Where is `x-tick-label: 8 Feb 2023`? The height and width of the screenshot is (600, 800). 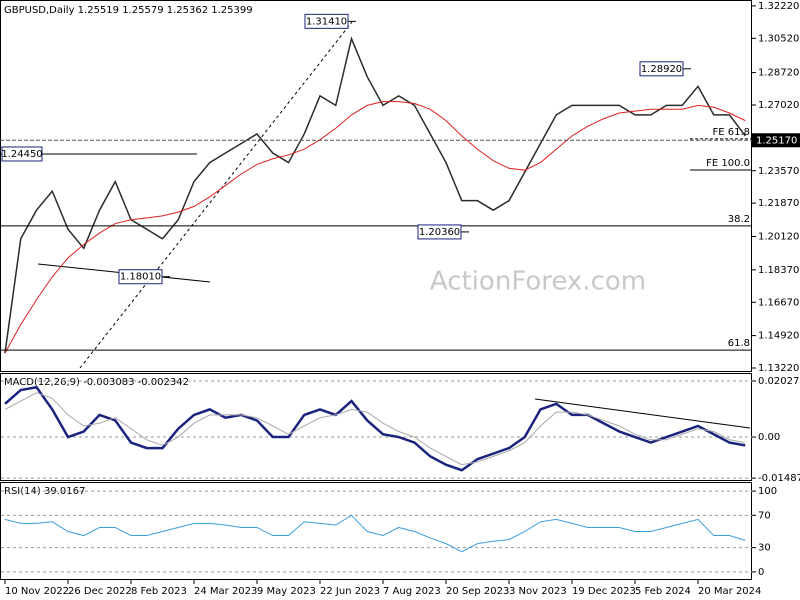 x-tick-label: 8 Feb 2023 is located at coordinates (159, 591).